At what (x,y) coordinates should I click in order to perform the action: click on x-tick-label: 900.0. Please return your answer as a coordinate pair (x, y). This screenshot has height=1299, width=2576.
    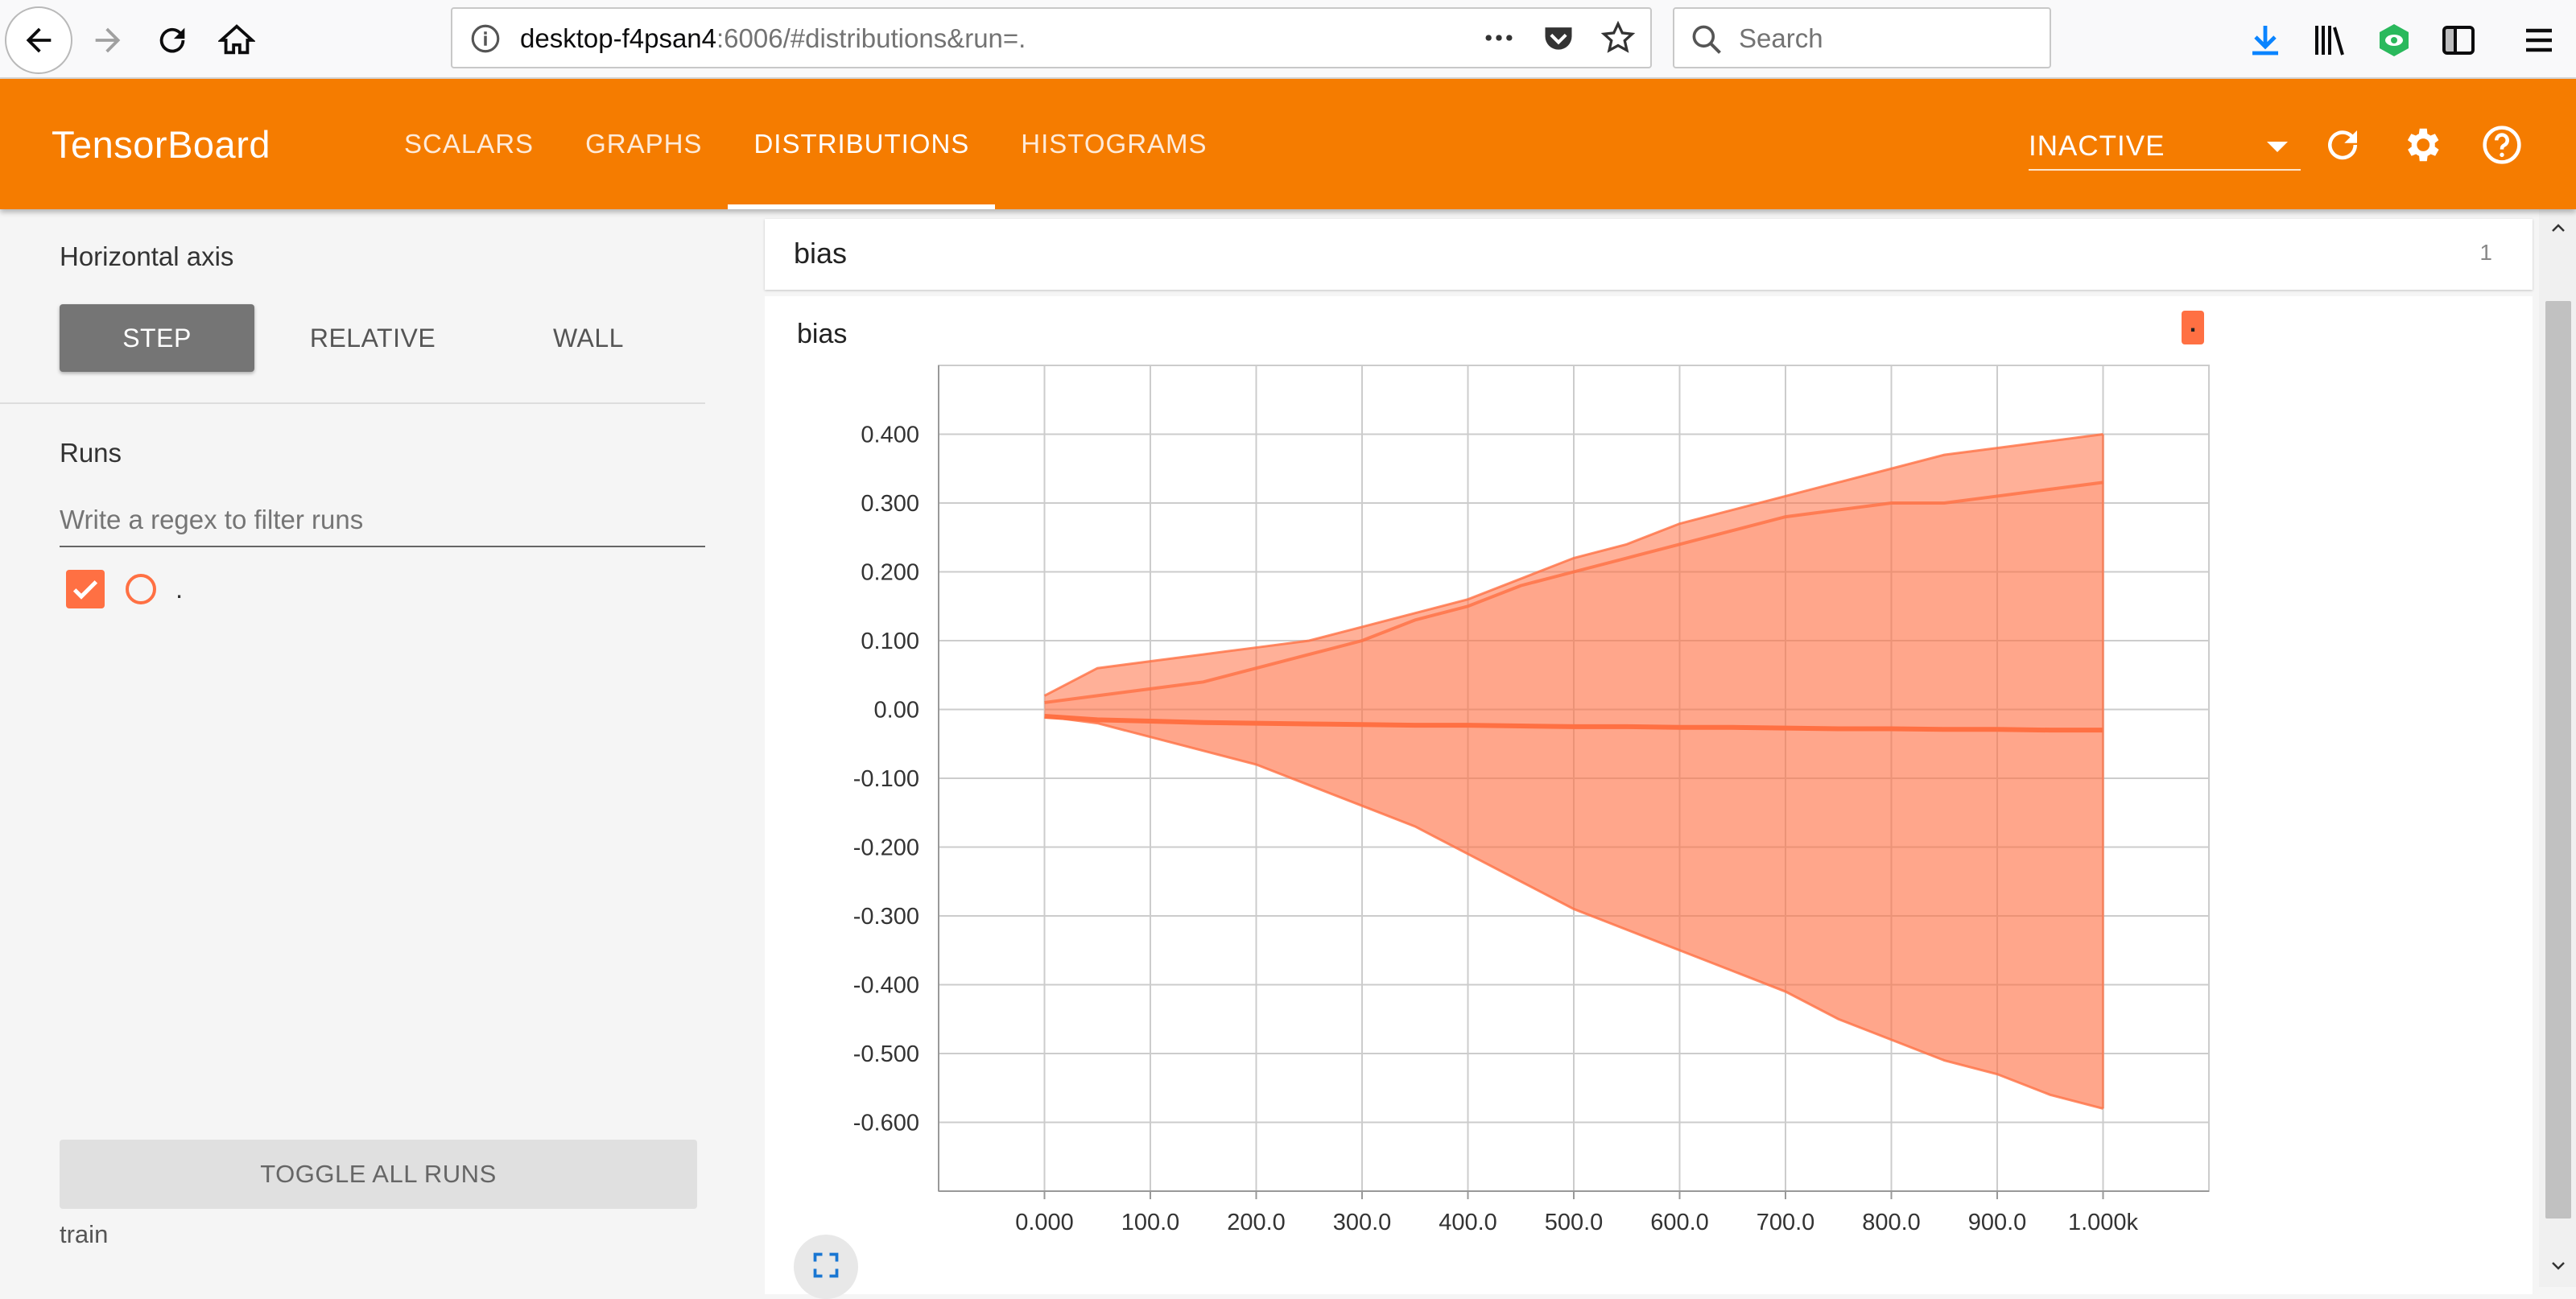
    Looking at the image, I should click on (1997, 1222).